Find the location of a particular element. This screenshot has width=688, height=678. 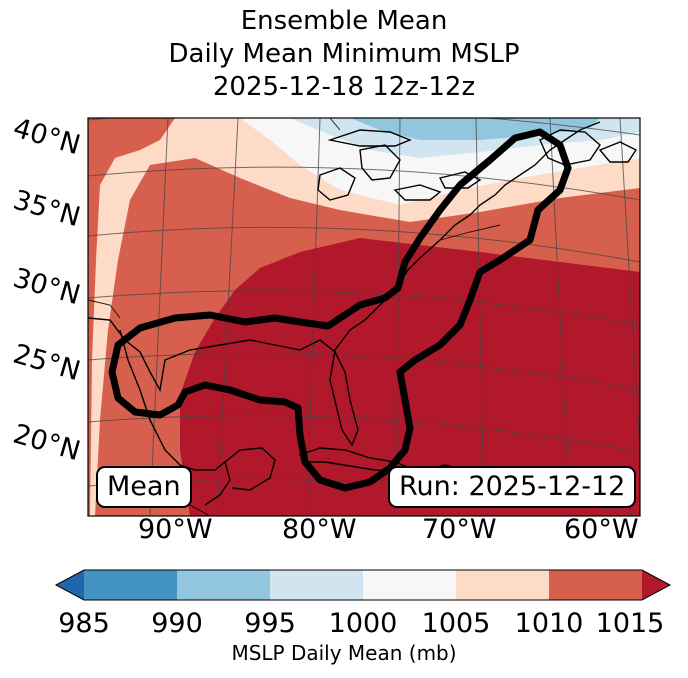

colorbar-tick-1005: 1005 is located at coordinates (456, 623).